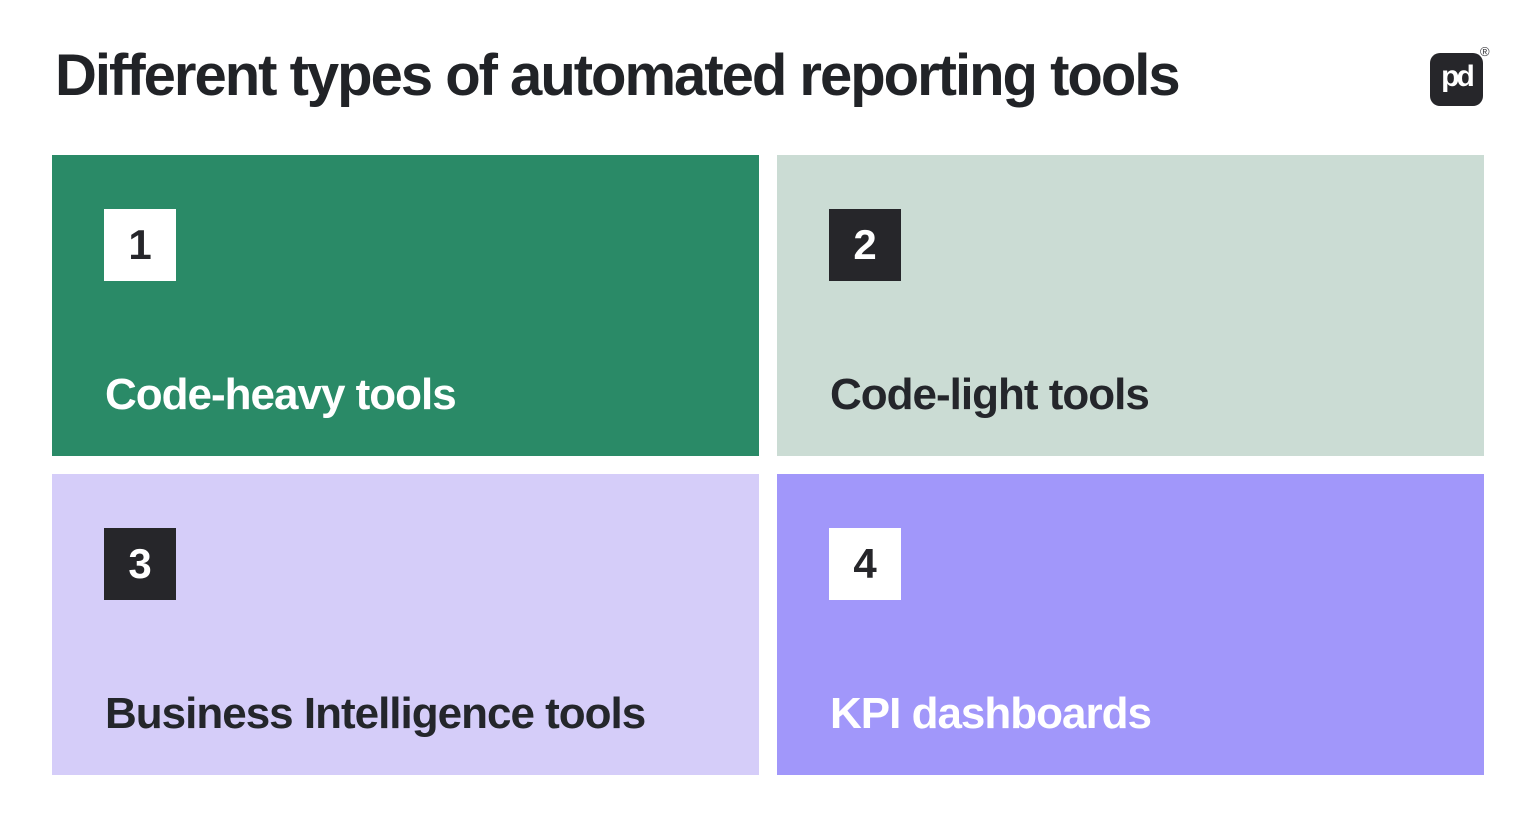 The height and width of the screenshot is (827, 1536). Describe the element at coordinates (991, 713) in the screenshot. I see `card-label: KPI dashboards` at that location.